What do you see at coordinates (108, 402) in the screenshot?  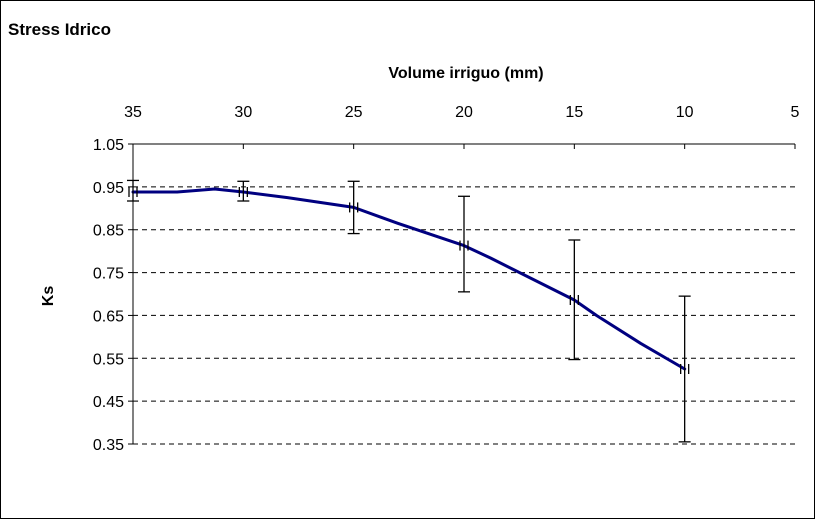 I see `y-tick-label: 0.45` at bounding box center [108, 402].